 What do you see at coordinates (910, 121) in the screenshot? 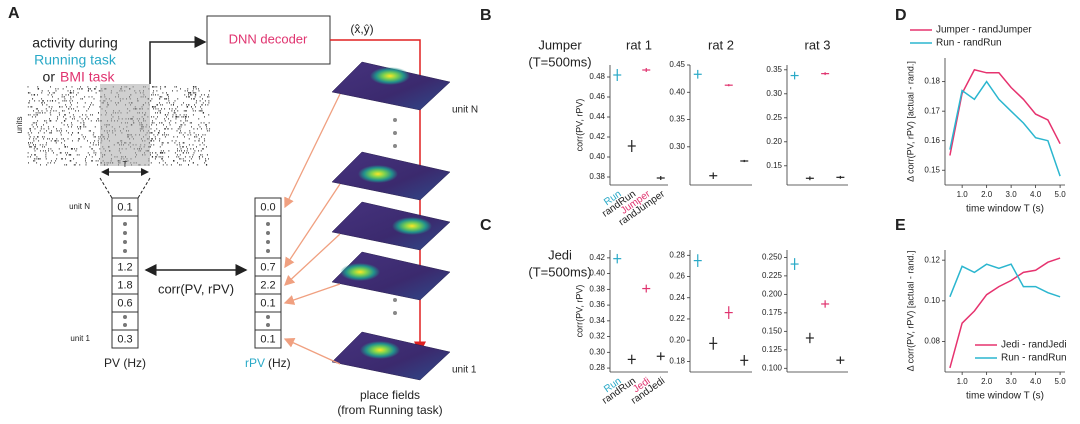
I see `y-axis-label: Δ corr(PV, rPV) [actual - rand.]` at bounding box center [910, 121].